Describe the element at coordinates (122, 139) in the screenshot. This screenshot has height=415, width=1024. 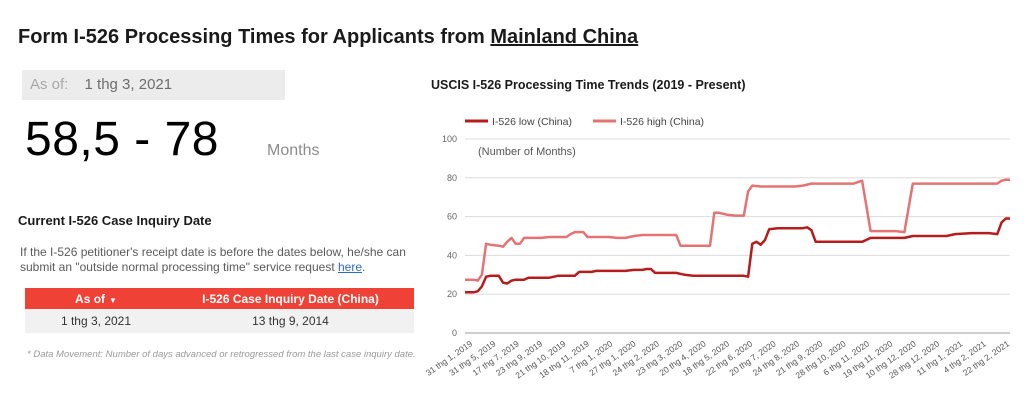
I see `processing-time-range: 58,5 - 78` at that location.